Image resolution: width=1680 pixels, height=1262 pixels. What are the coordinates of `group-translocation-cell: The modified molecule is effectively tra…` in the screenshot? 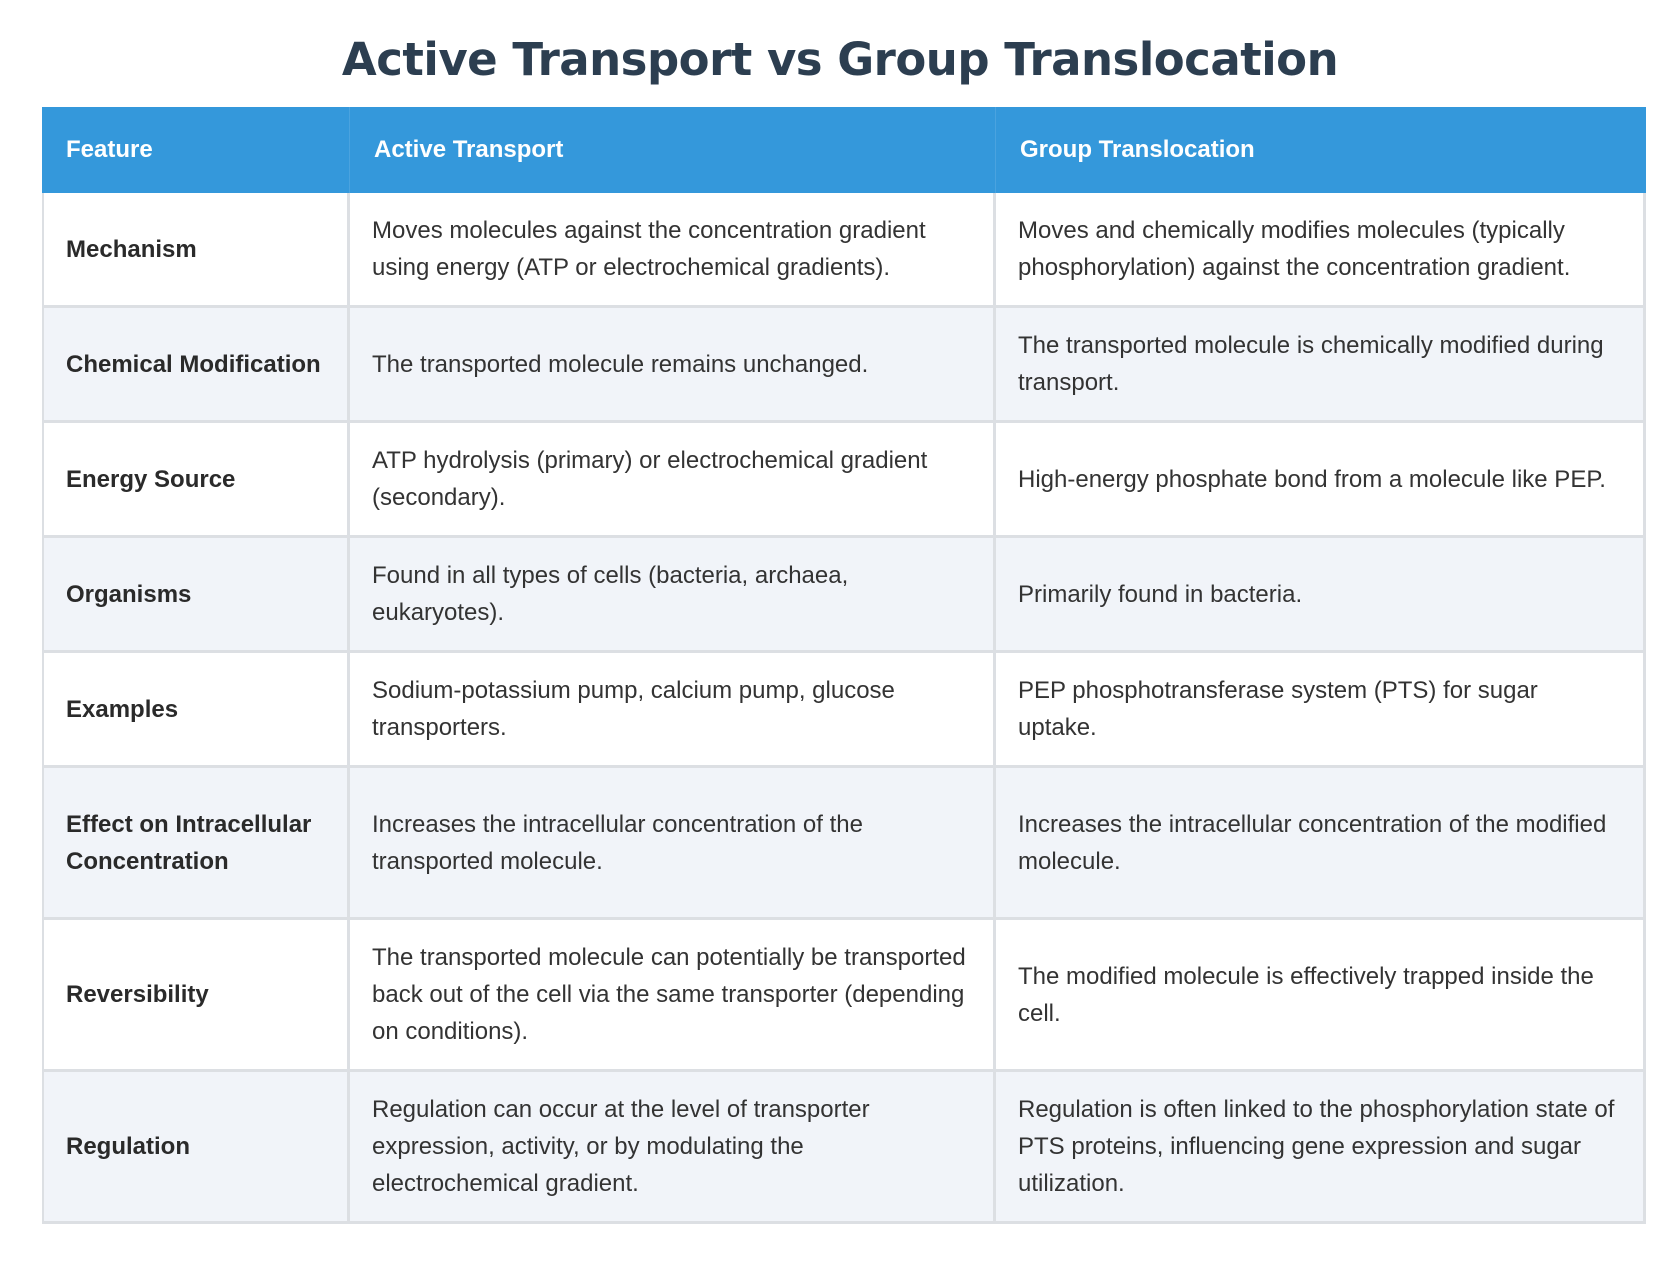 It's located at (1321, 996).